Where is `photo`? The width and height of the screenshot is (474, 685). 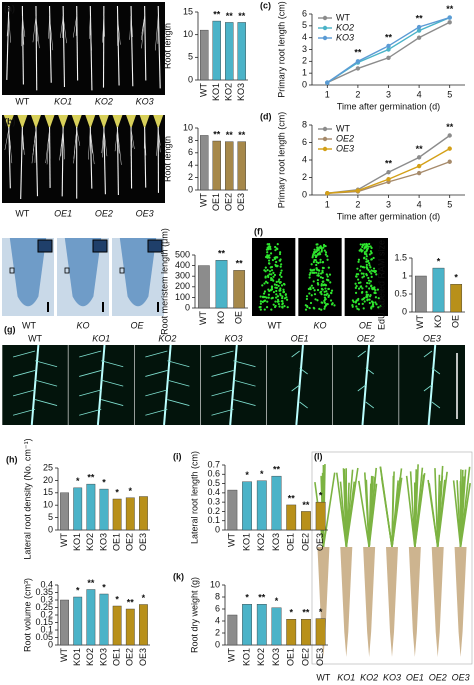 photo is located at coordinates (83, 48).